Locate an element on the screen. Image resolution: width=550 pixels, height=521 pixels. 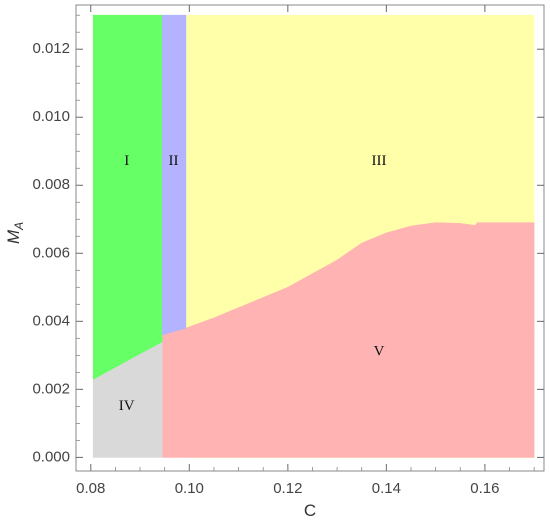
y-axis-title-main: M is located at coordinates (13, 236).